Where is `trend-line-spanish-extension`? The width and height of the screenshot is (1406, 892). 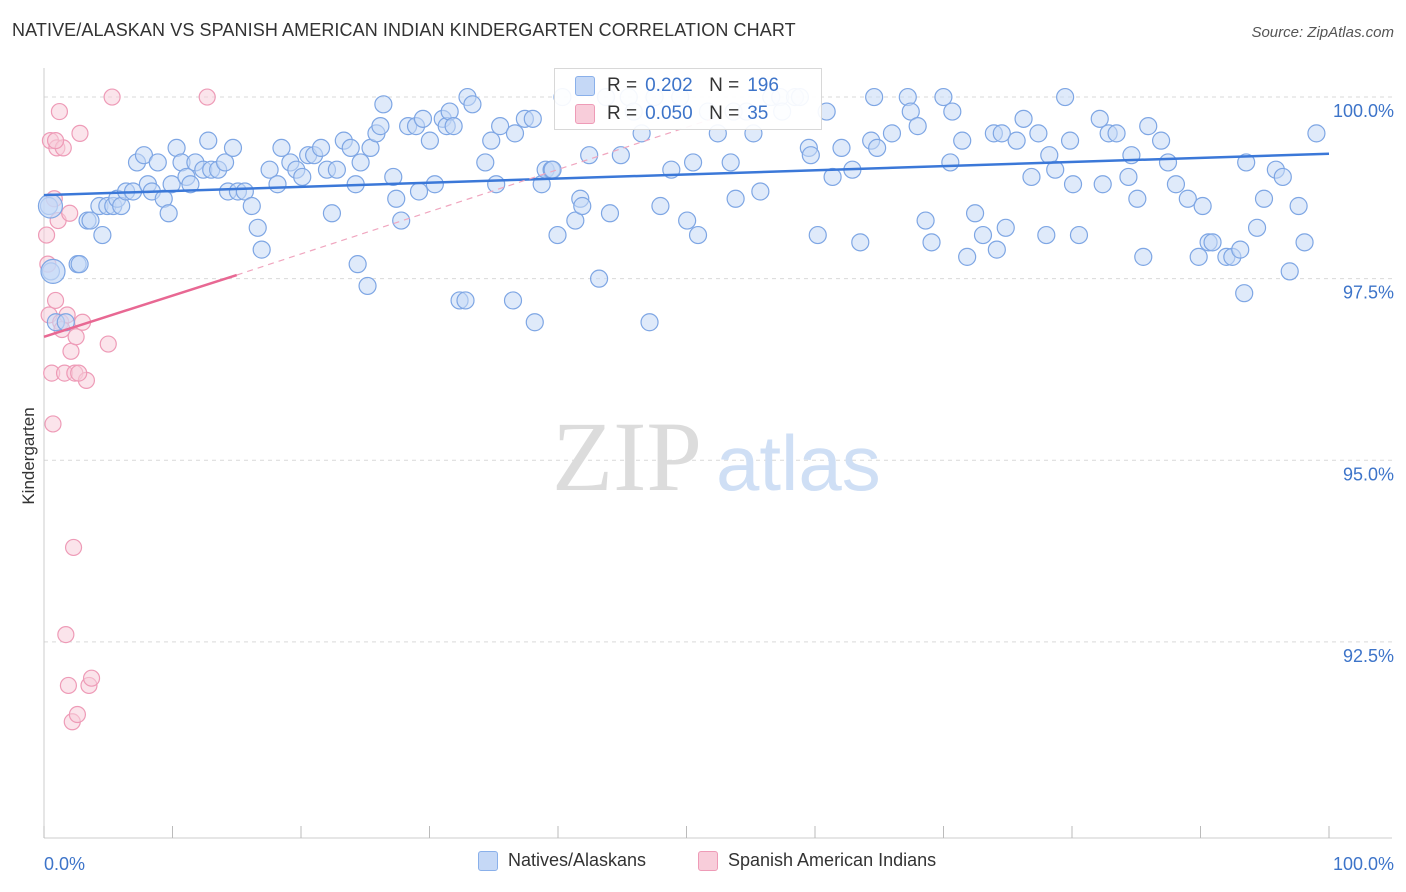
trend-line-spanish-extension is located at coordinates (474, 197).